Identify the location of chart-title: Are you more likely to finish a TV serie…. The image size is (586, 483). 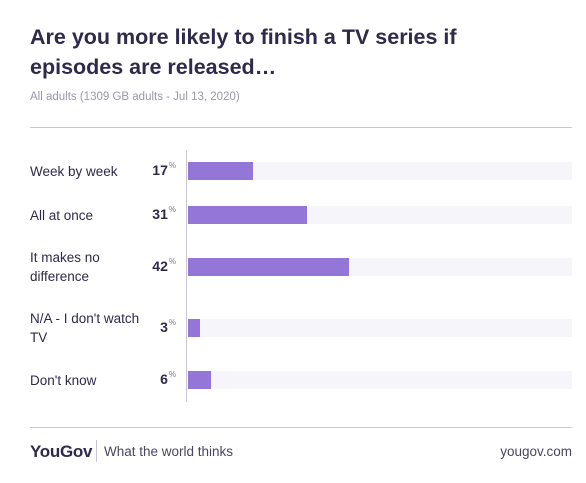
(243, 52).